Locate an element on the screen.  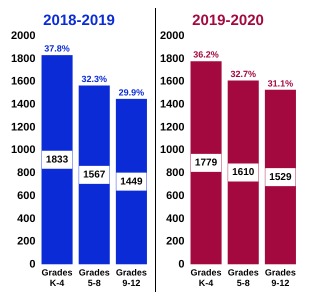
annotation: 32.7% is located at coordinates (243, 74).